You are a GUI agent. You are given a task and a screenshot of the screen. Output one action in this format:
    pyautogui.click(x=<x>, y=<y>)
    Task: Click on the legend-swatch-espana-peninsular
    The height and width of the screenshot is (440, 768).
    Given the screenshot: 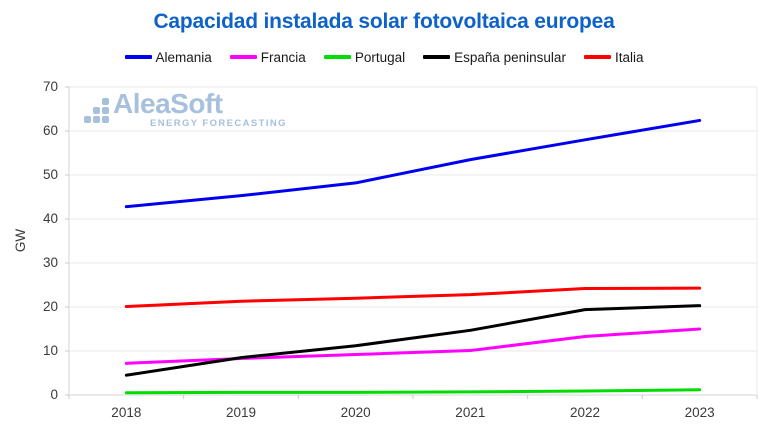 What is the action you would take?
    pyautogui.click(x=437, y=57)
    